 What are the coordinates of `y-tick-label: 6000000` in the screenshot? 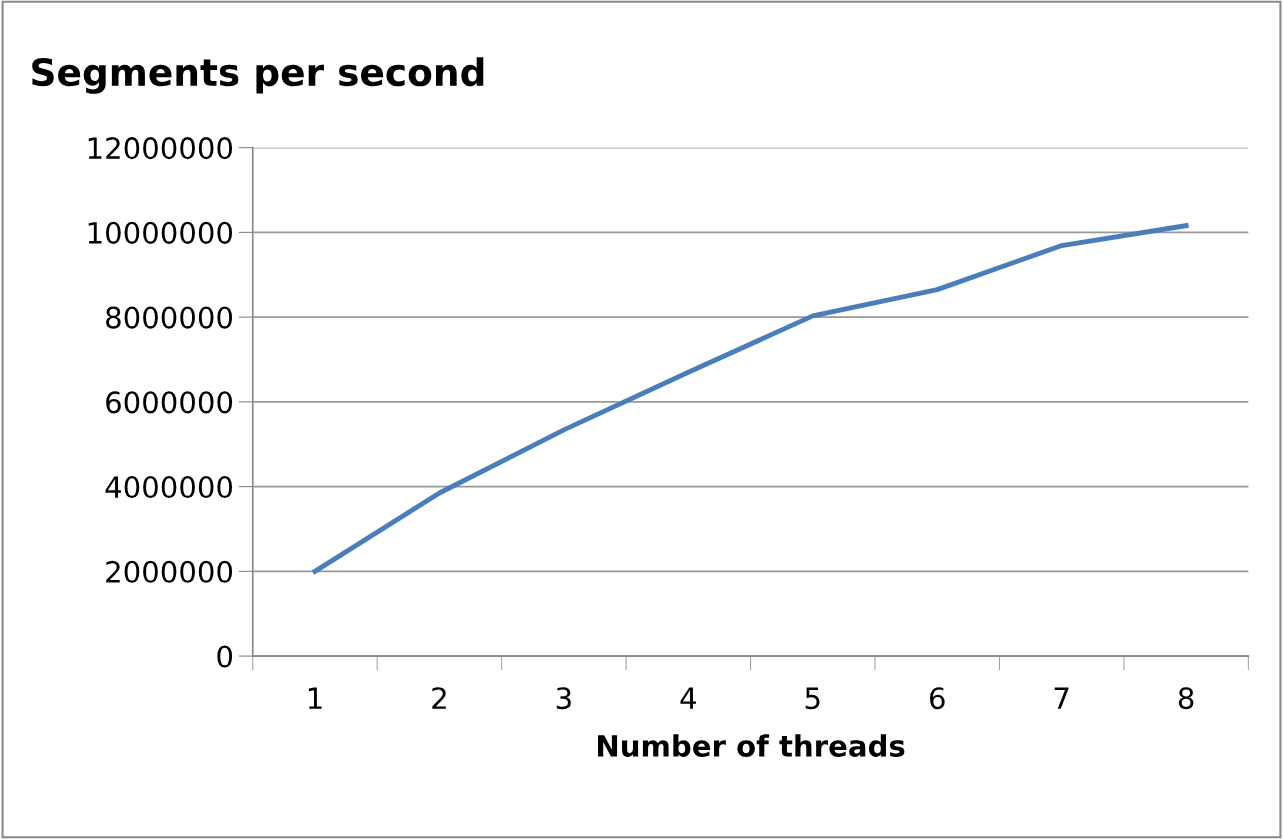 It's located at (169, 402).